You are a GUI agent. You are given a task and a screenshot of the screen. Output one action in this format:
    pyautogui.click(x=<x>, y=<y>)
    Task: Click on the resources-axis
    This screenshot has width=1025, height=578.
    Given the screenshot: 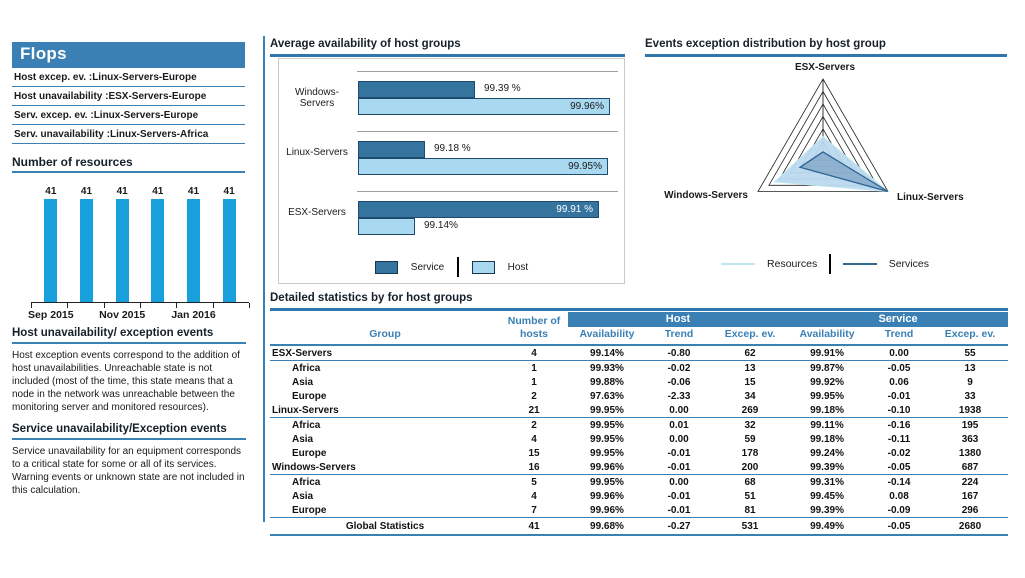 What is the action you would take?
    pyautogui.click(x=140, y=305)
    